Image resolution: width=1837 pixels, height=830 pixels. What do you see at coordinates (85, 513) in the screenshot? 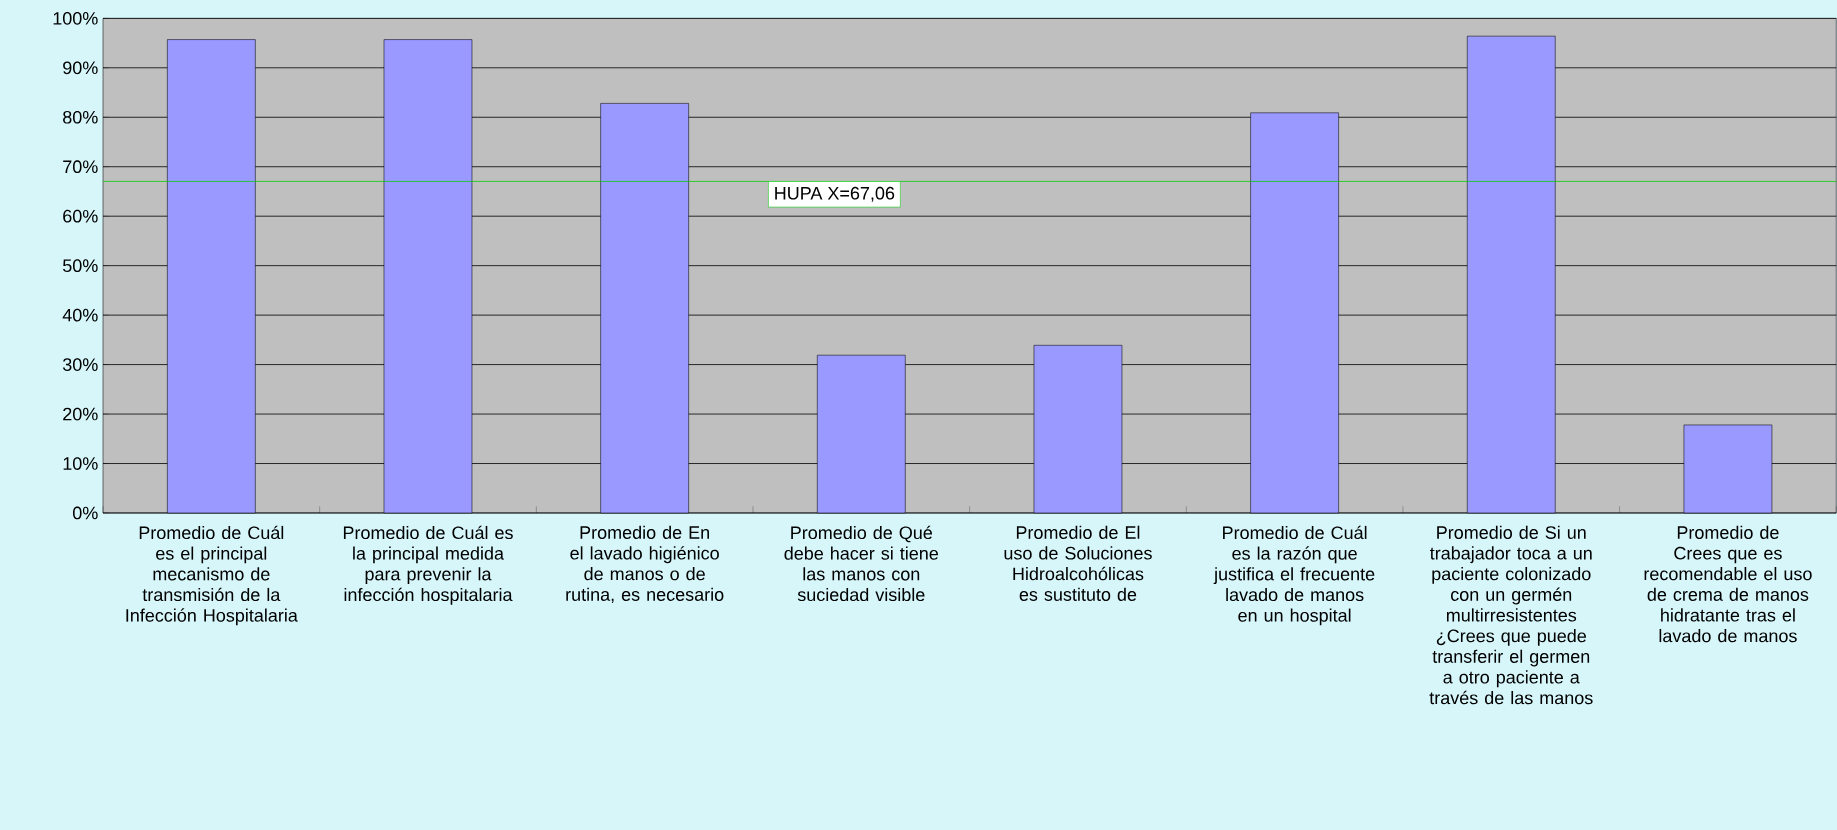
I see `y-tick-label: 0%` at bounding box center [85, 513].